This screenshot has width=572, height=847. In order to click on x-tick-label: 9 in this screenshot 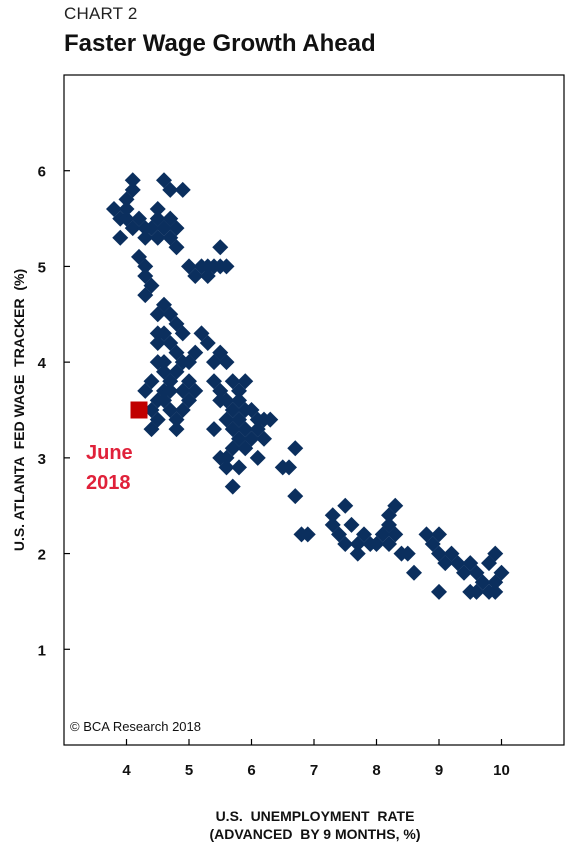, I will do `click(439, 770)`.